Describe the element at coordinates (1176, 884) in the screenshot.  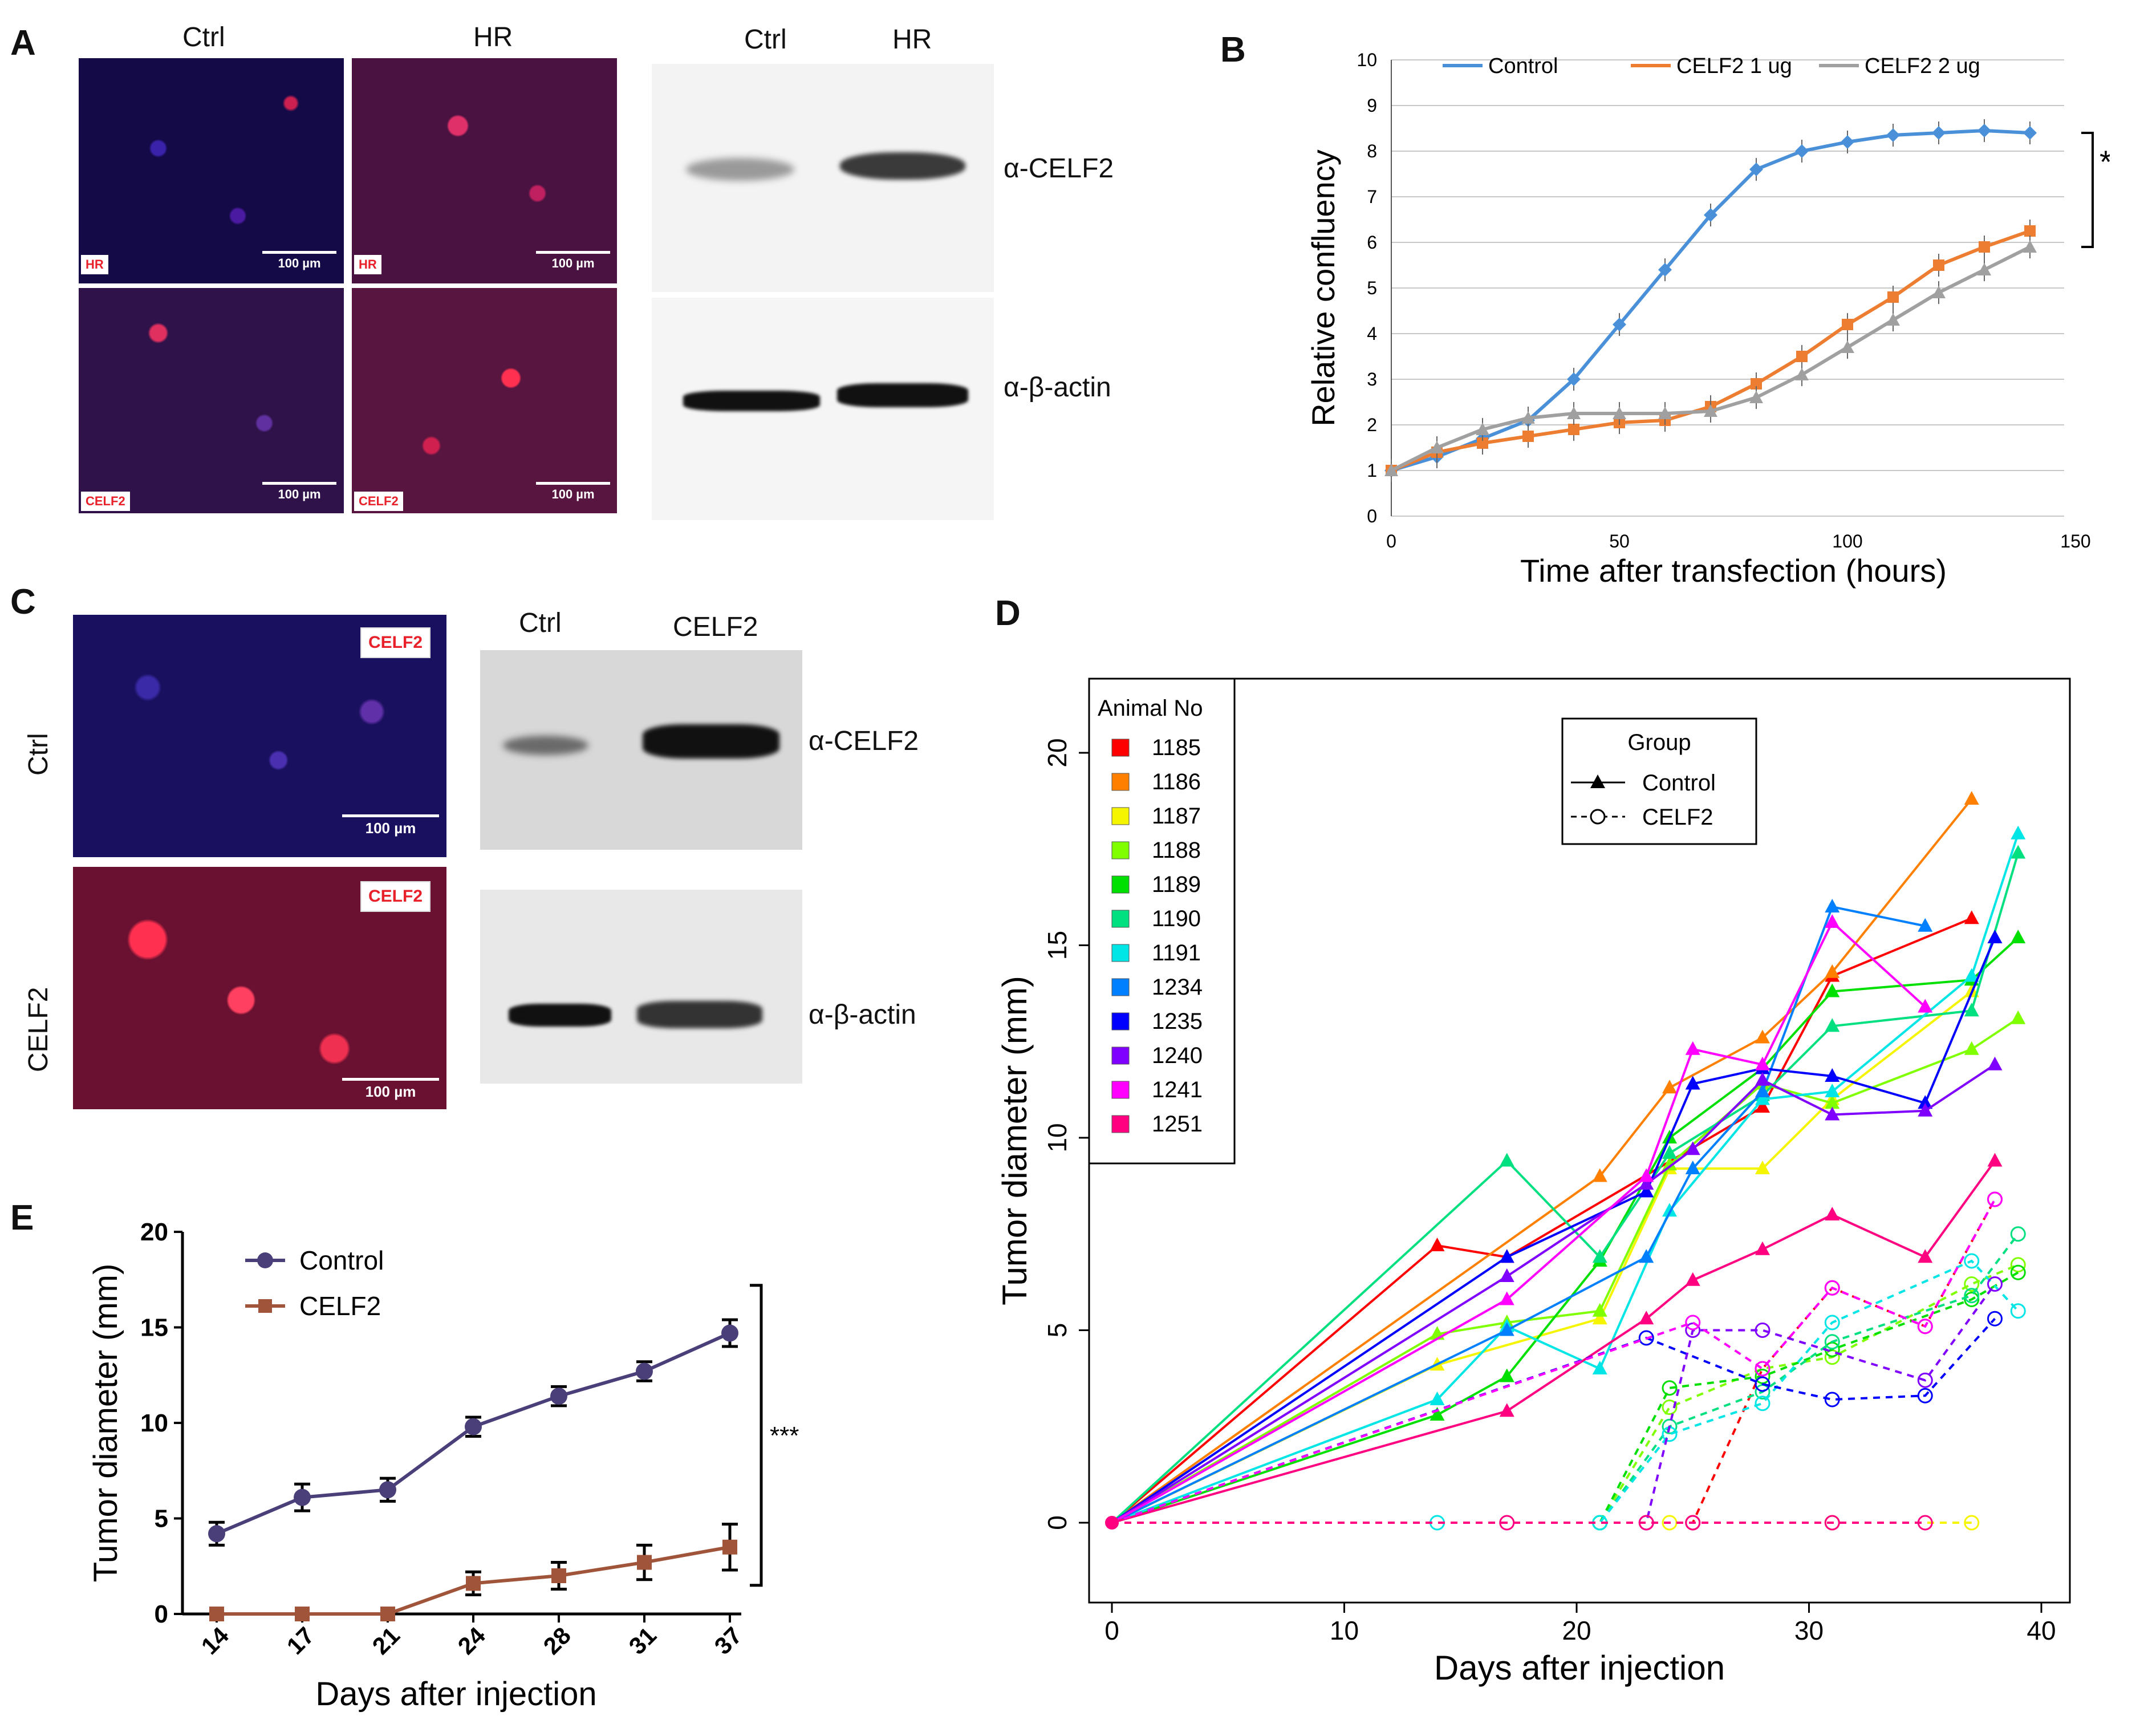
I see `legend-animal-id-d: 1189` at that location.